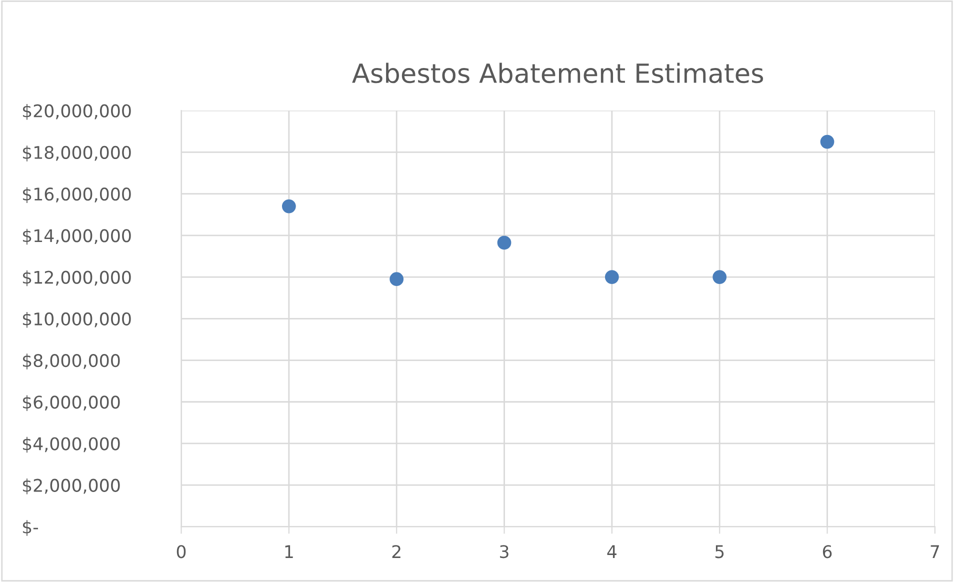 This screenshot has height=582, width=954. Describe the element at coordinates (76, 236) in the screenshot. I see `y-tick-label: $14,000,000` at that location.